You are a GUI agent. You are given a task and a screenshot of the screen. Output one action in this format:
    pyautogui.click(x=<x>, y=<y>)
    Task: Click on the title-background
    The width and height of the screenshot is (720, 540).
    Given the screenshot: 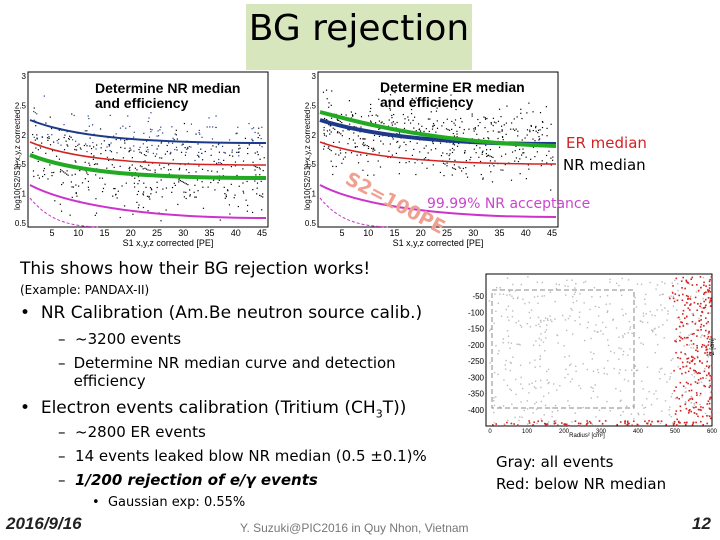 What is the action you would take?
    pyautogui.click(x=359, y=37)
    